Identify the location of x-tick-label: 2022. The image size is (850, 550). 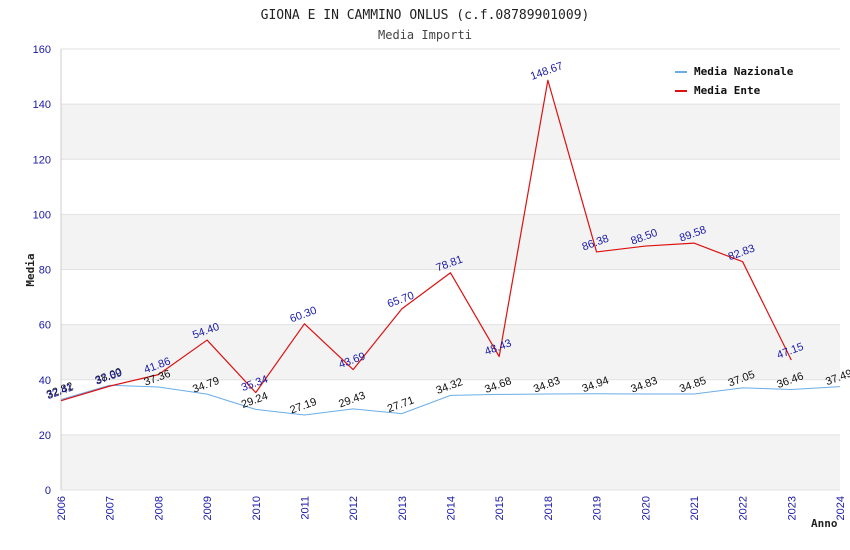
(744, 508).